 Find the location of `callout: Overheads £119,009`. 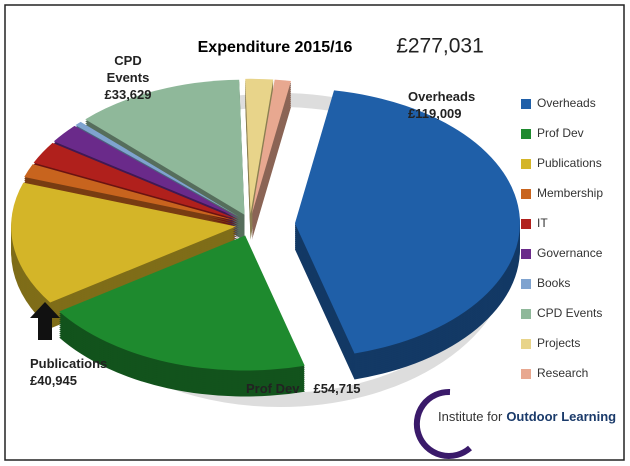

callout: Overheads £119,009 is located at coordinates (441, 105).